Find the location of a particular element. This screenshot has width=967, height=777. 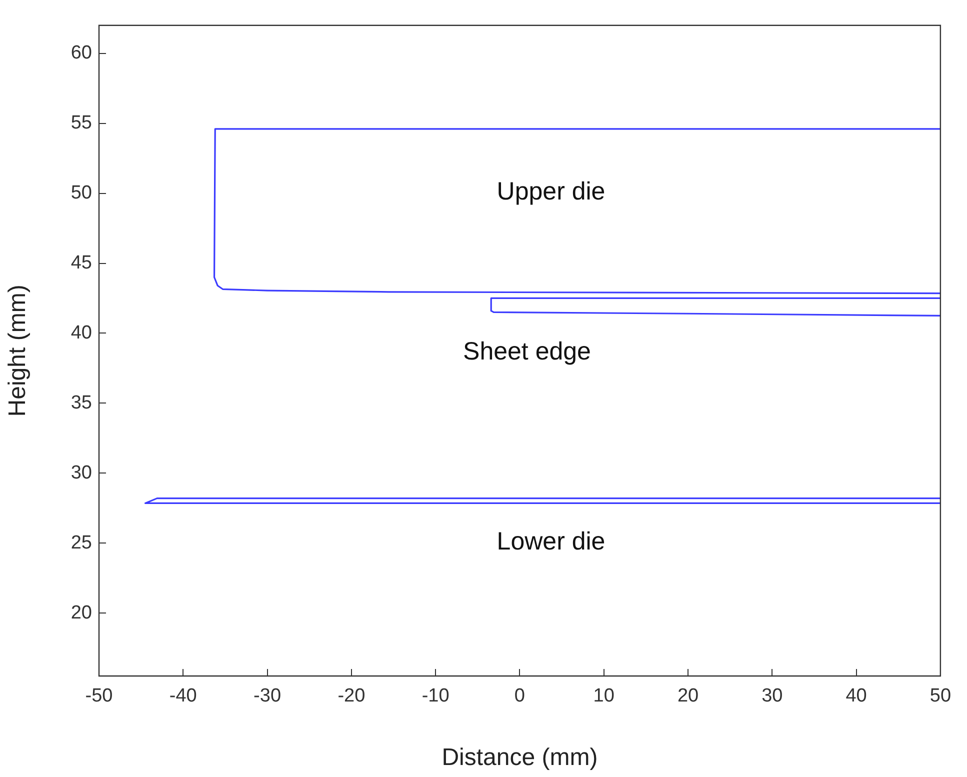

annotation: Sheet edge is located at coordinates (527, 352).